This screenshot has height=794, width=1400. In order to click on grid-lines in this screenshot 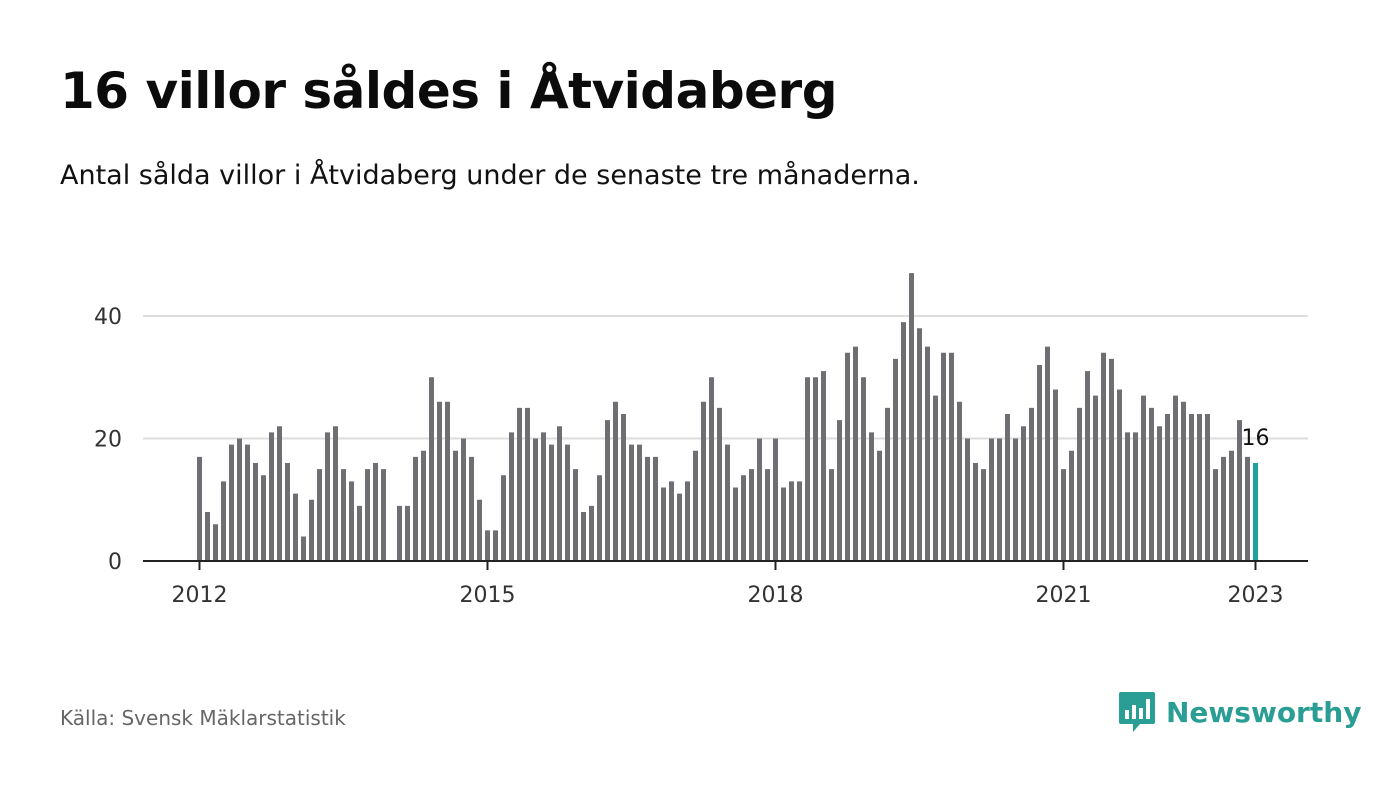, I will do `click(725, 377)`.